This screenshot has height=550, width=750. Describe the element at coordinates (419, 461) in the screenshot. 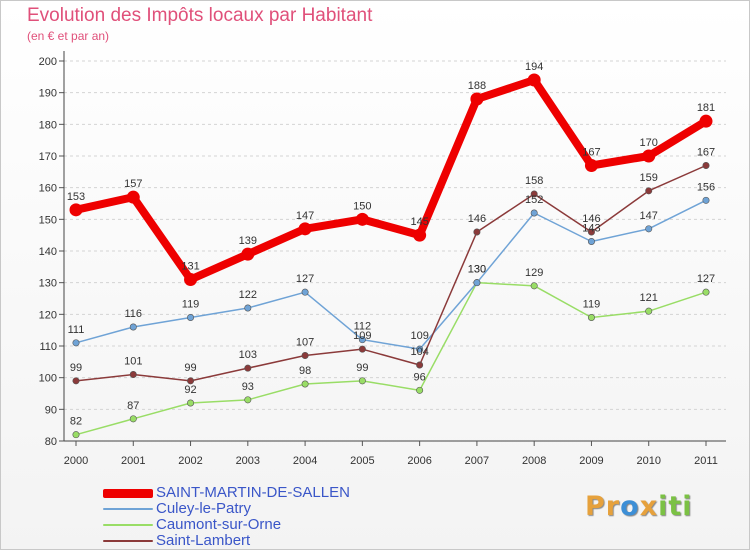

I see `x-tick-label: 2006` at that location.